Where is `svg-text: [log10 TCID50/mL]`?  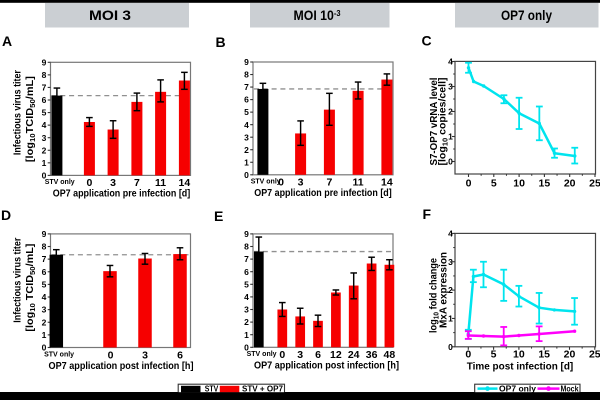
svg-text: [log10 TCID50/mL] is located at coordinates (30, 288).